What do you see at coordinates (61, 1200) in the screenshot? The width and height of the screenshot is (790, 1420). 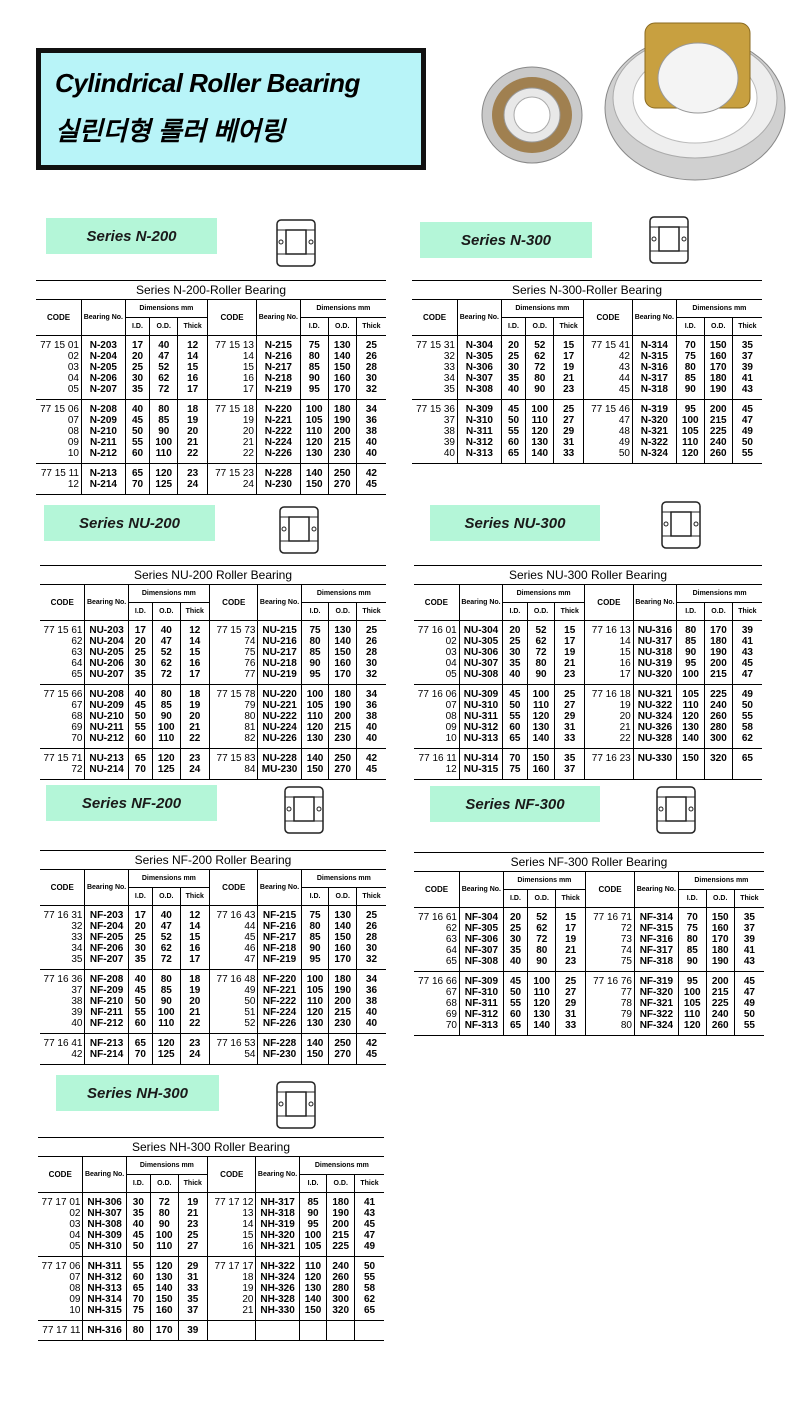 I see `code-cell: 77 17 01` at bounding box center [61, 1200].